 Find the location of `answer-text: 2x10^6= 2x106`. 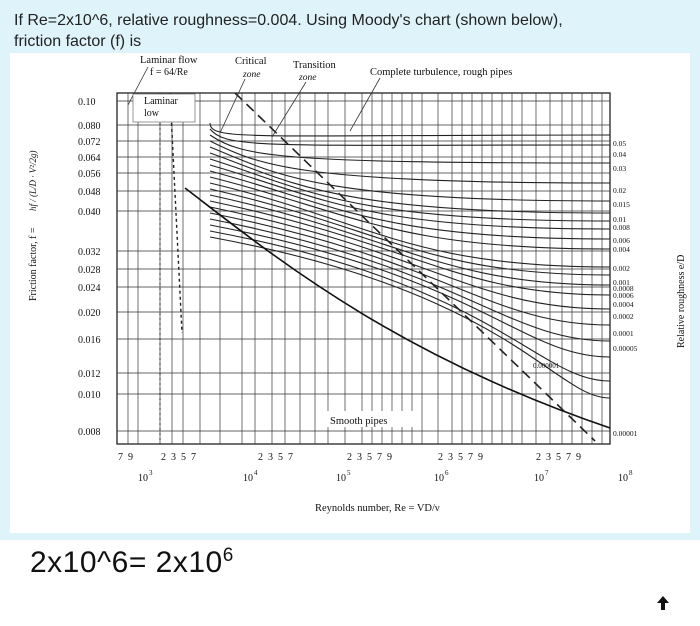

answer-text: 2x10^6= 2x106 is located at coordinates (132, 563).